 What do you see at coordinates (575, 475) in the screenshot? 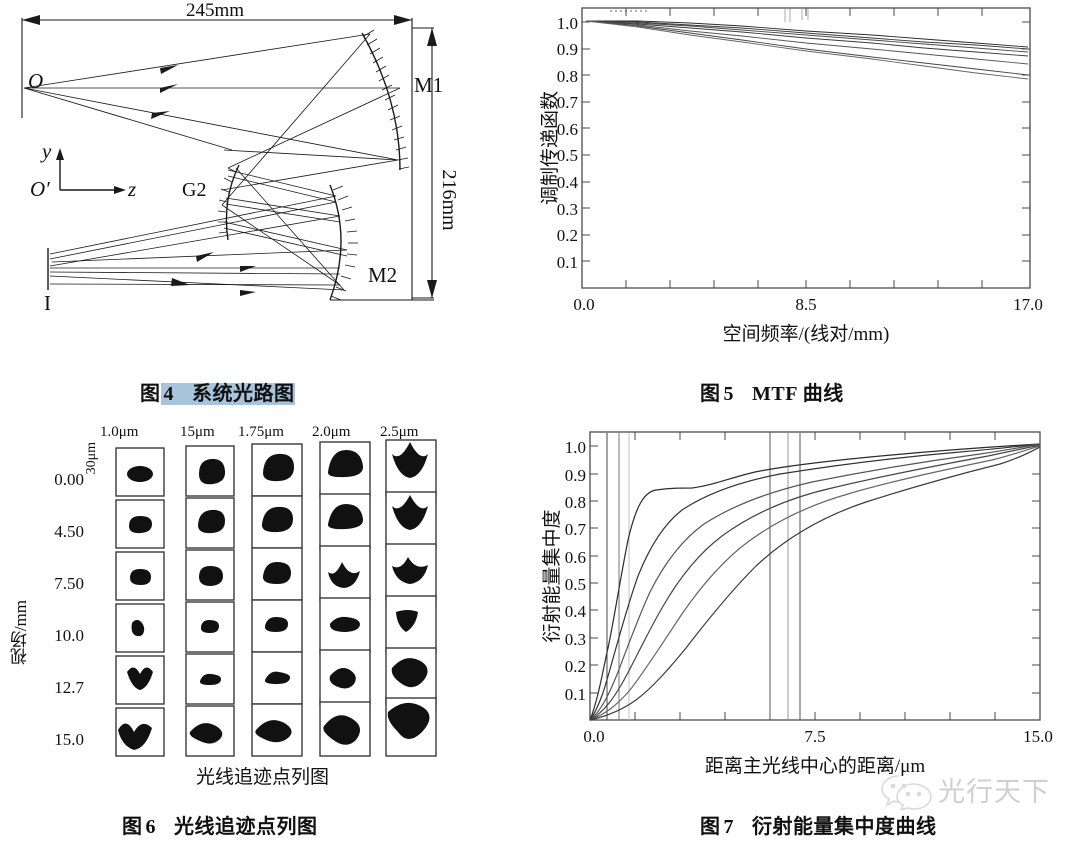
I see `svg-text: 0.9` at bounding box center [575, 475].